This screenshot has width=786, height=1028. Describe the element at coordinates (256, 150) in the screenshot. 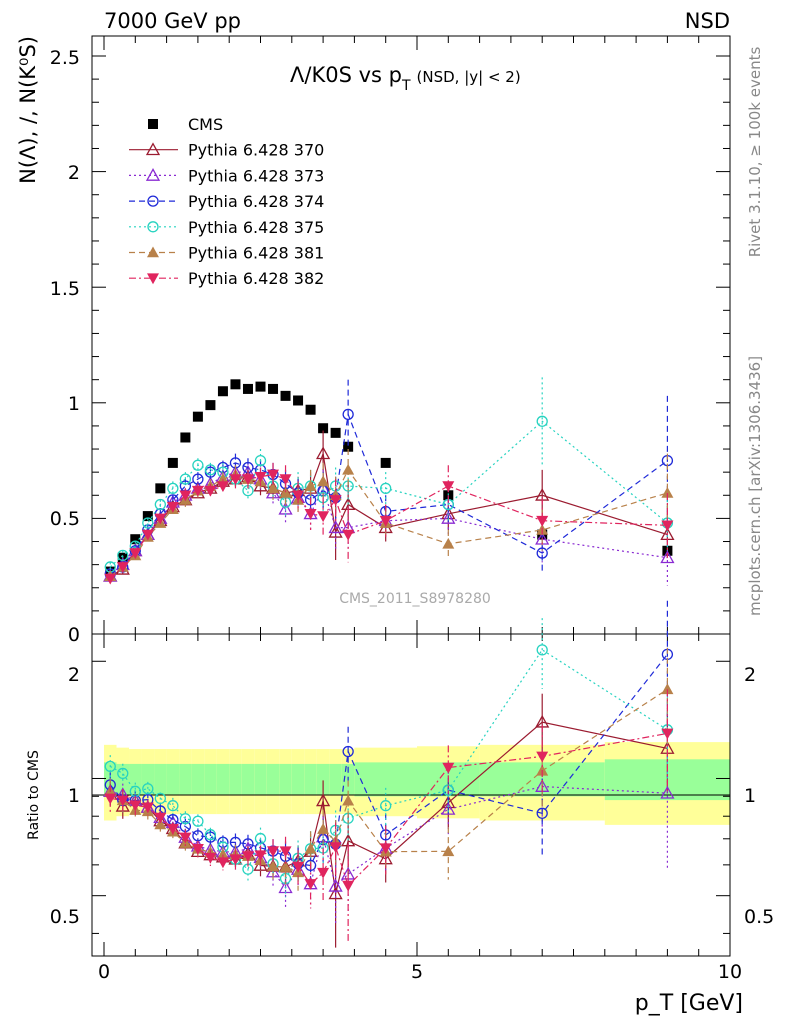

I see `legend-label: Pythia 6.428 370` at that location.